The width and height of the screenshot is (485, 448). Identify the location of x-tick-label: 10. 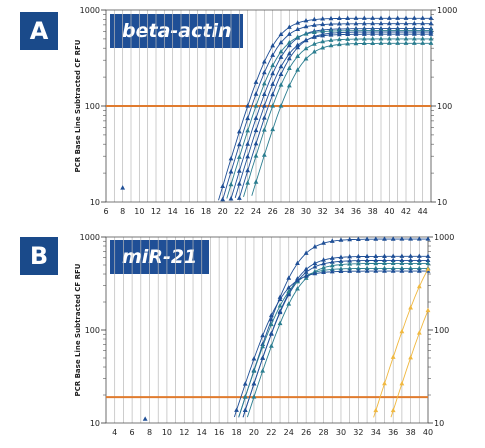
(139, 211).